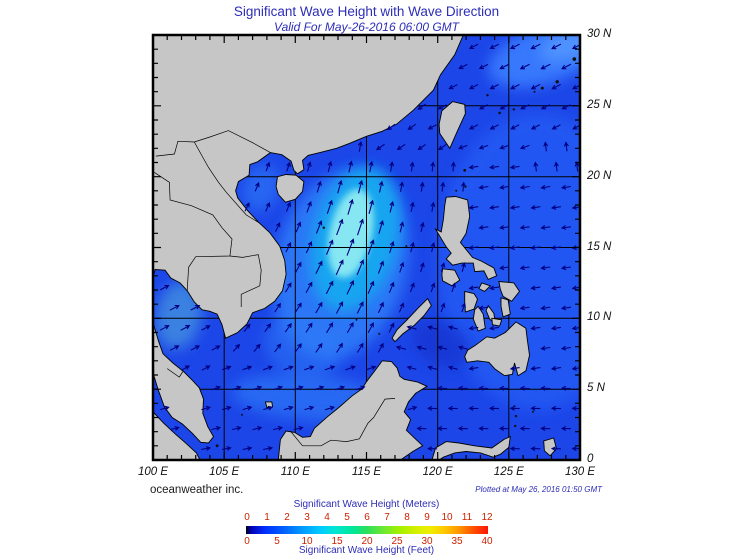  What do you see at coordinates (538, 489) in the screenshot?
I see `plotted-at-text: Plotted at May 26, 2016 01:50 GMT` at bounding box center [538, 489].